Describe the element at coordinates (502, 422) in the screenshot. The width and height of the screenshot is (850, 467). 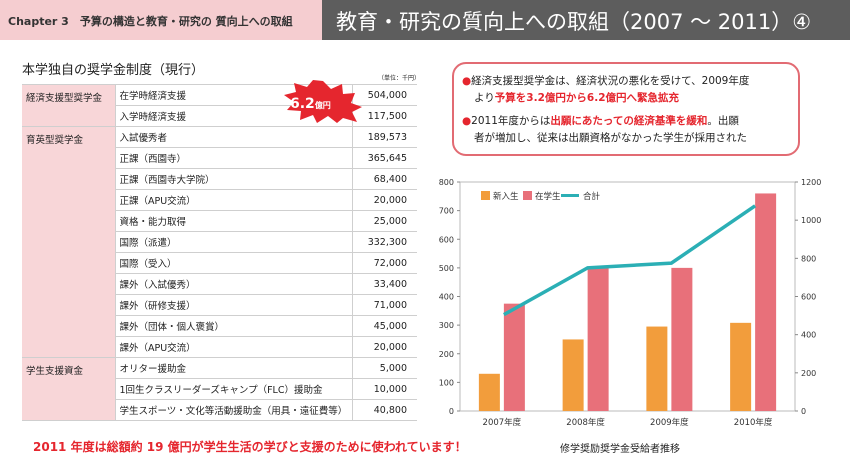
I see `x-tick-label: 2007年度` at that location.